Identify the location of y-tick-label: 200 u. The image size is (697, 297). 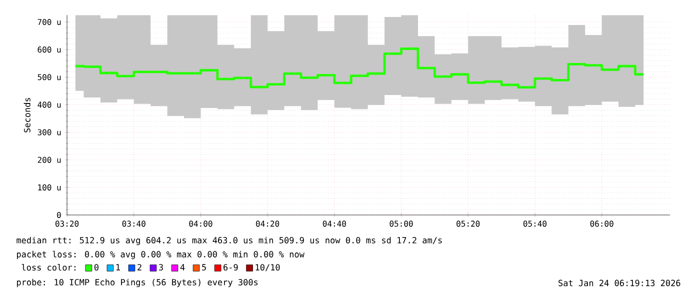
(49, 159).